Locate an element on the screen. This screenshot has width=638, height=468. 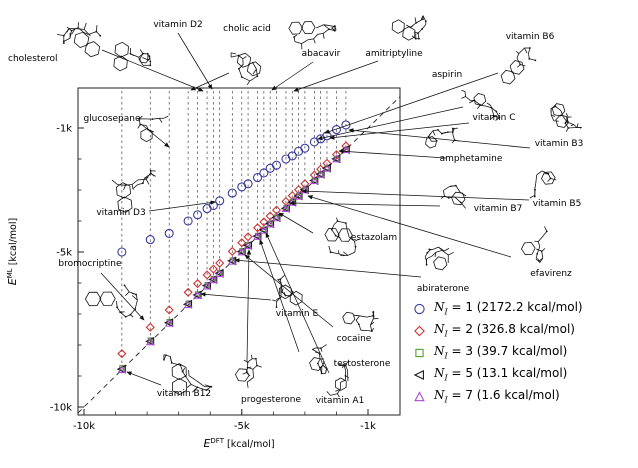
annotation-arrow-cholesterol is located at coordinates (152, 70).